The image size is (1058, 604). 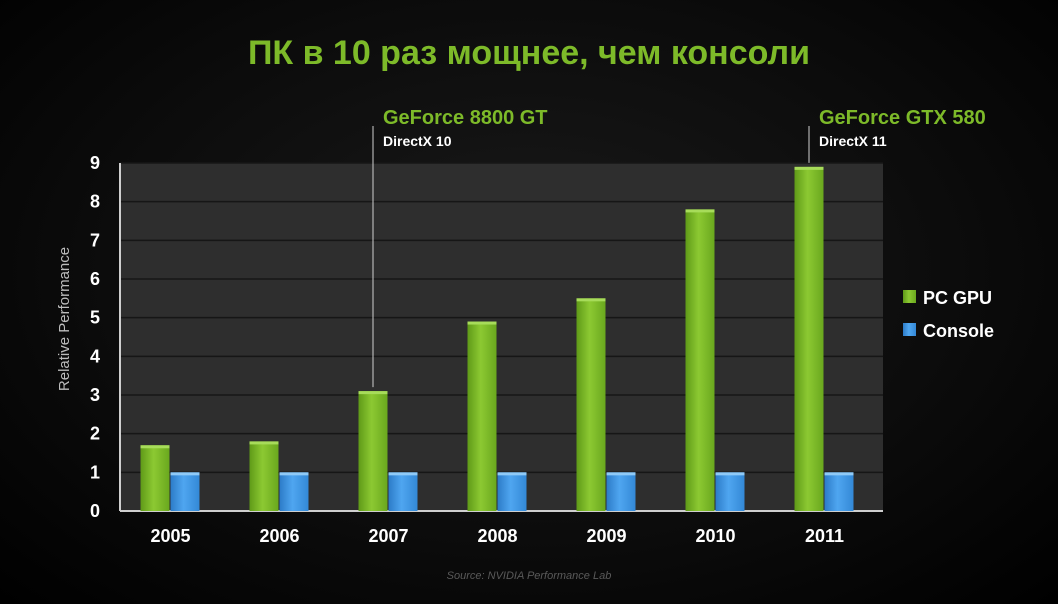 I want to click on y-tick-label: 9, so click(x=95, y=163).